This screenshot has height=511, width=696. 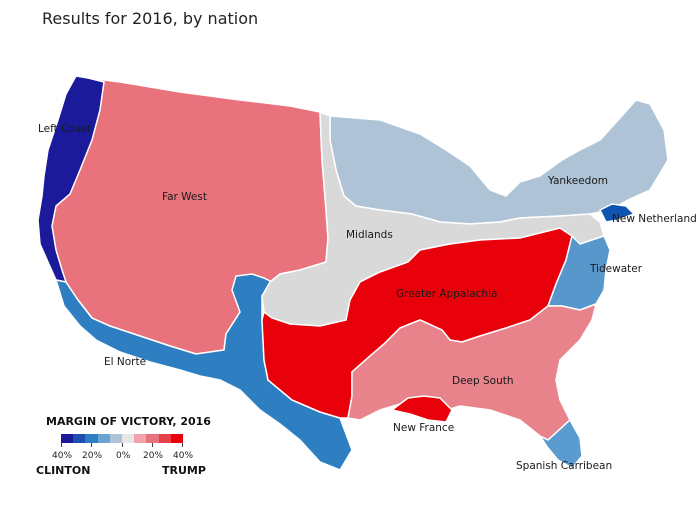 I want to click on region-deep-south, so click(x=472, y=371).